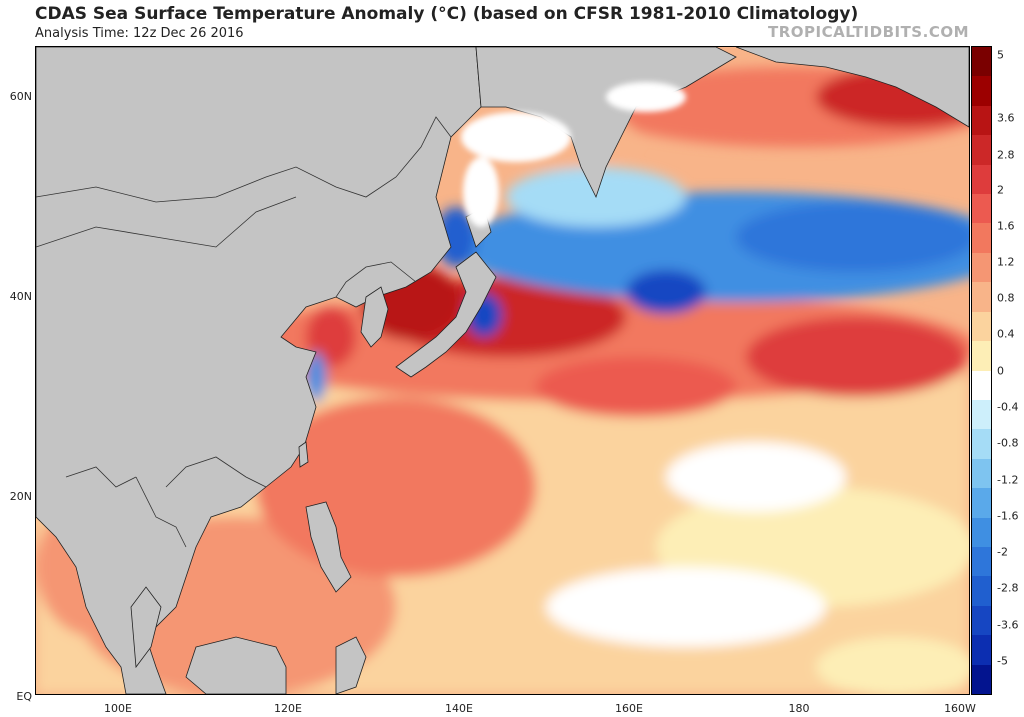  What do you see at coordinates (1008, 480) in the screenshot?
I see `colorbar-tick-label: -1.2` at bounding box center [1008, 480].